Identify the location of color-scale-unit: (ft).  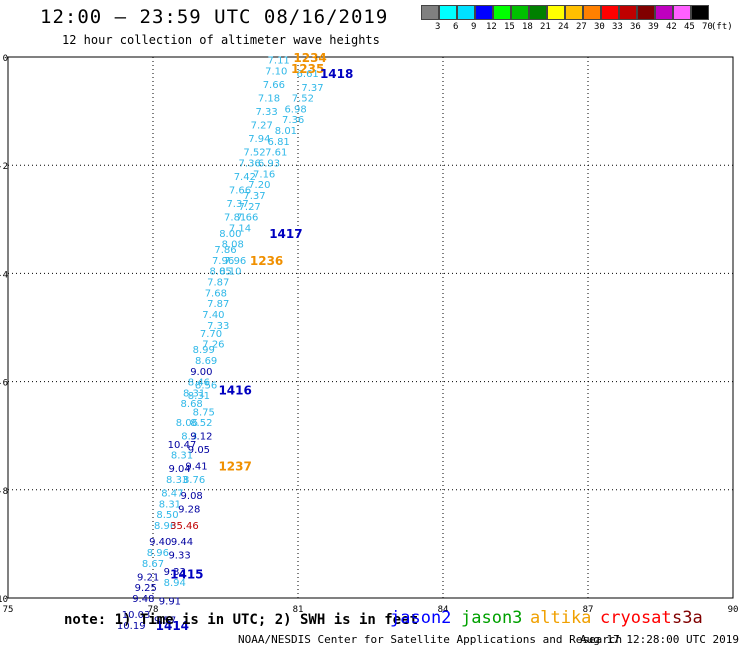
(722, 27).